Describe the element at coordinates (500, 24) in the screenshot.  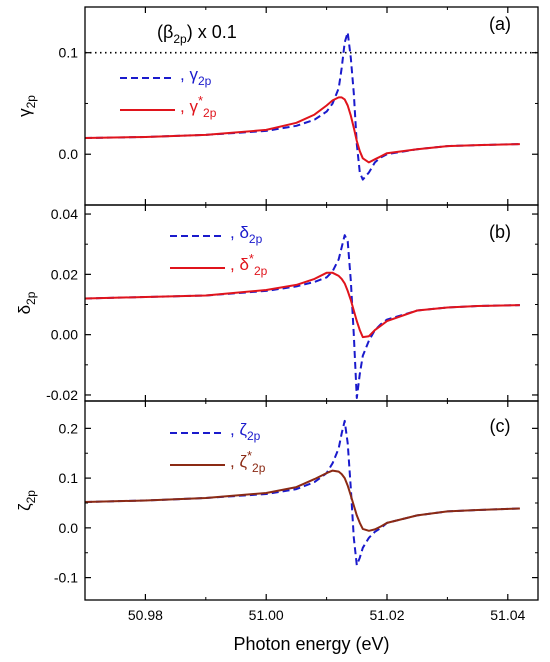
I see `panel-label: (a)` at that location.